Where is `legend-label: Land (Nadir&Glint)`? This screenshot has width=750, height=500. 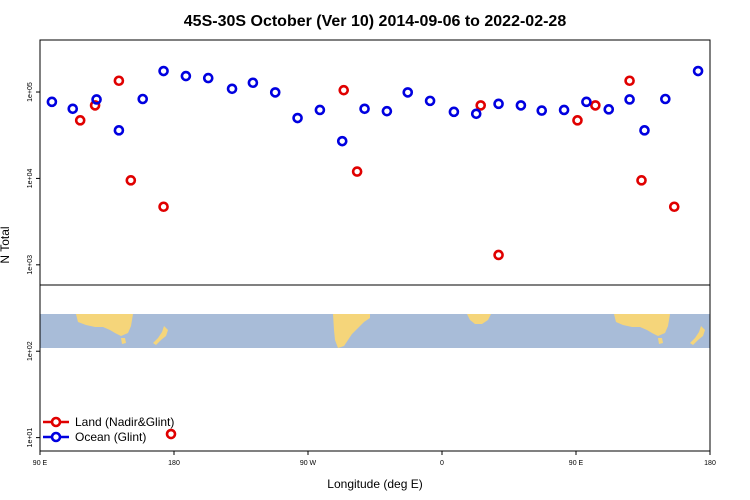 legend-label: Land (Nadir&Glint) is located at coordinates (124, 422).